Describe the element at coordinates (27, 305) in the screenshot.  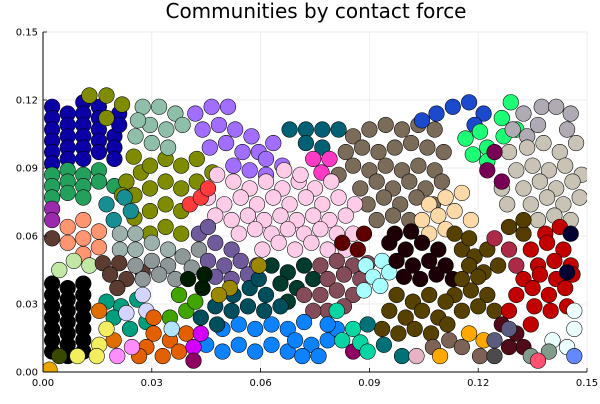
I see `y-tick-label: 0.03` at that location.